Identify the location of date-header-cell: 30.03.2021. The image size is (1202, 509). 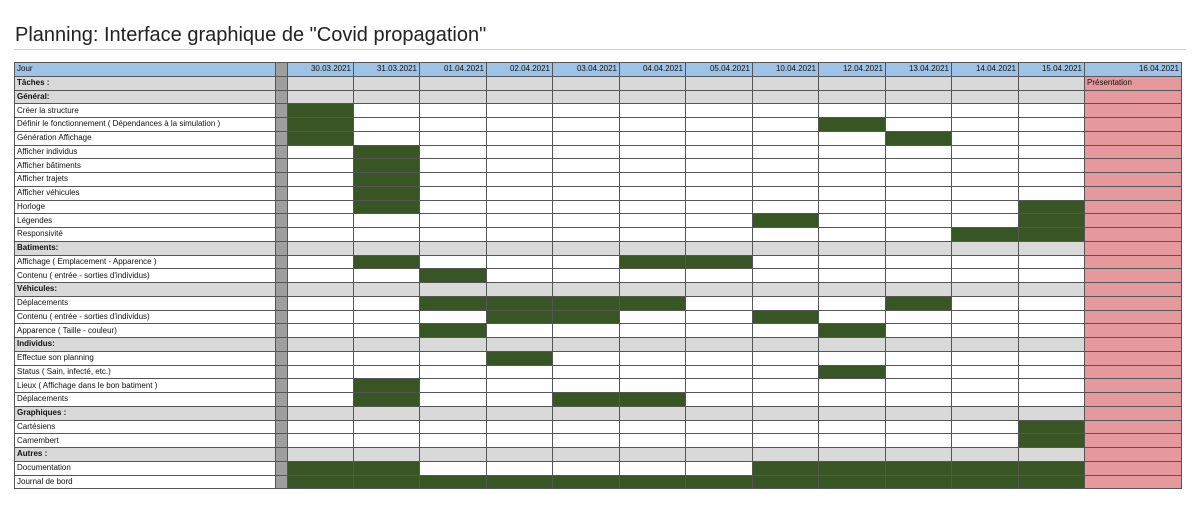
(320, 69).